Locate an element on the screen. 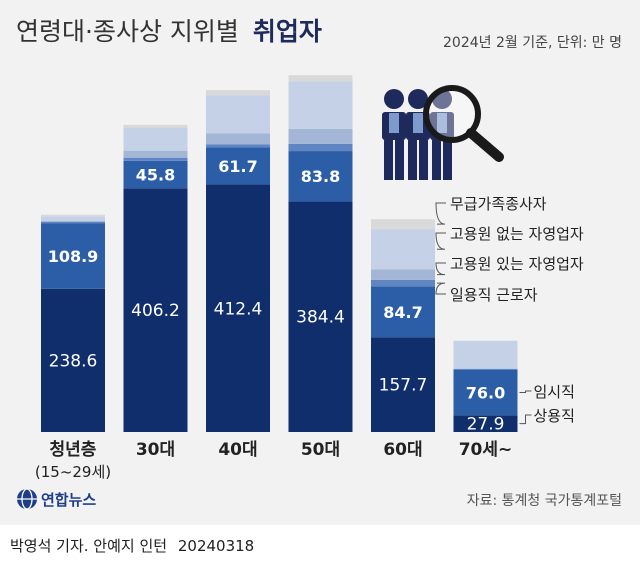 This screenshot has height=564, width=640. bar-value-label: 83.8 is located at coordinates (320, 176).